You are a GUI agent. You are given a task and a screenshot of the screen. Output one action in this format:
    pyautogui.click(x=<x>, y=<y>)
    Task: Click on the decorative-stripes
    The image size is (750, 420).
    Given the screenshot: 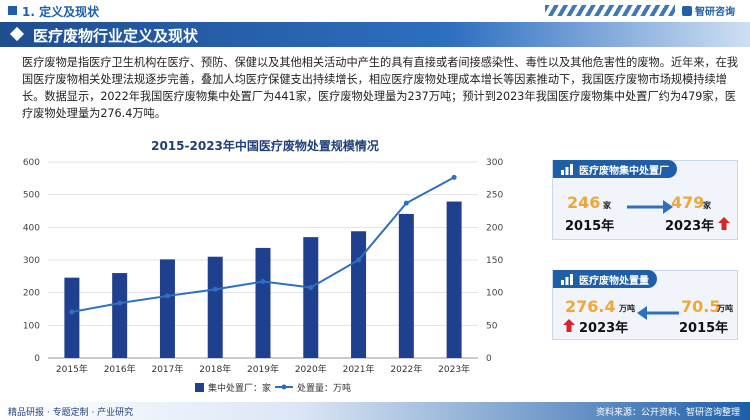 What is the action you would take?
    pyautogui.click(x=610, y=10)
    